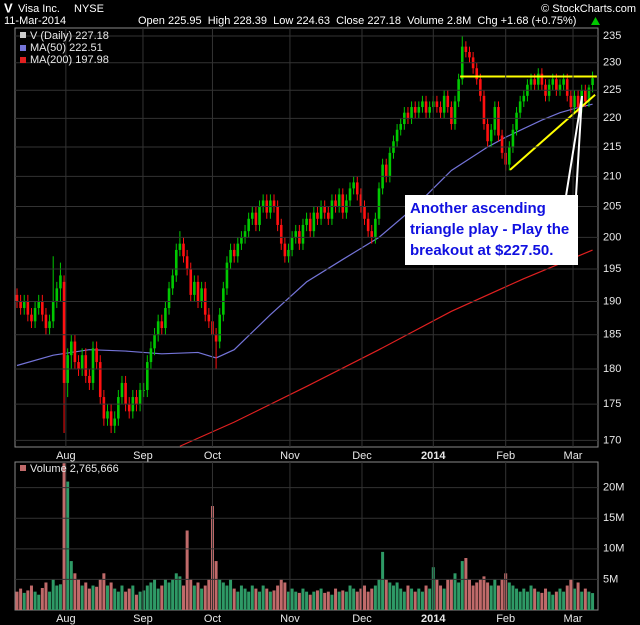 Image resolution: width=640 pixels, height=625 pixels. Describe the element at coordinates (612, 206) in the screenshot. I see `y-tick-label: 205` at that location.